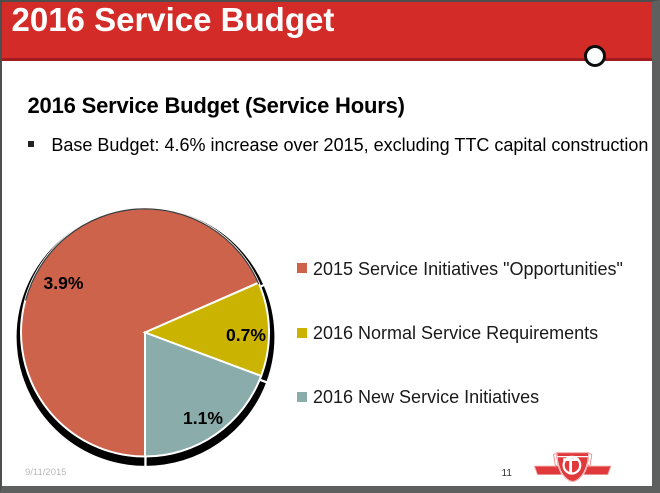  I want to click on svg-text: 0.7%, so click(246, 335).